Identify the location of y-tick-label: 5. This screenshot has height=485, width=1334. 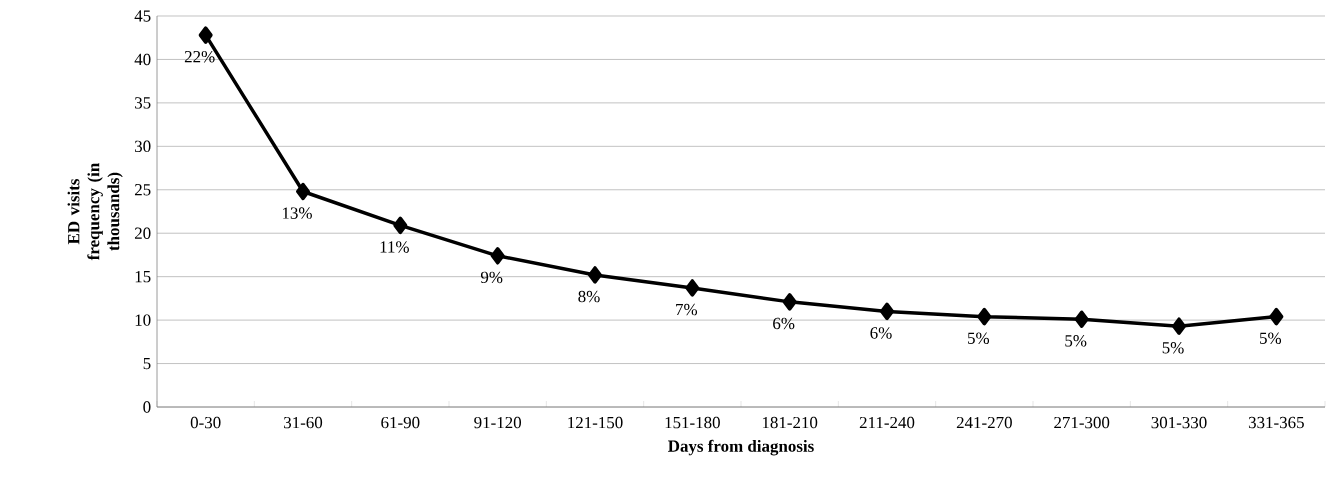
(147, 363).